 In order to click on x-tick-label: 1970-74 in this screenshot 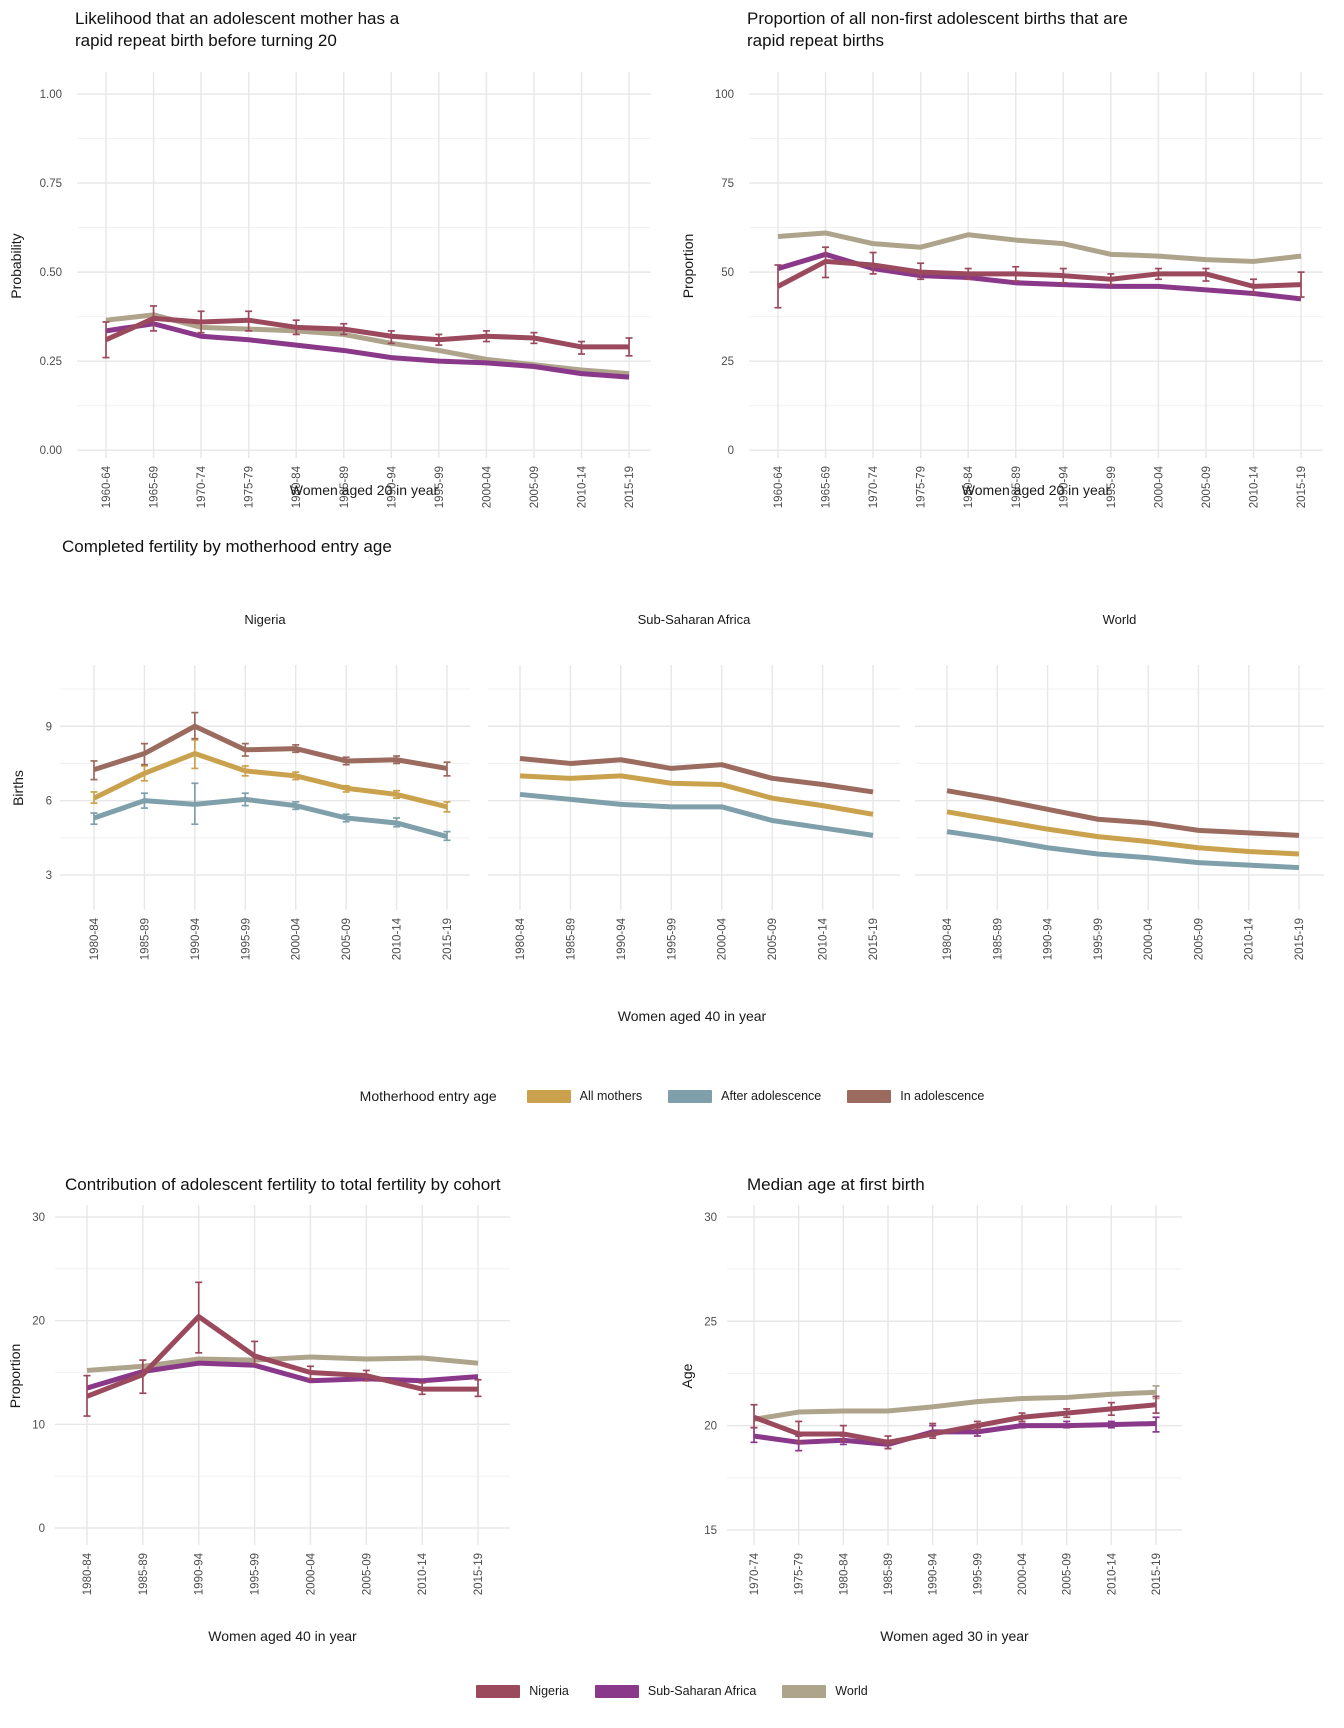, I will do `click(202, 486)`.